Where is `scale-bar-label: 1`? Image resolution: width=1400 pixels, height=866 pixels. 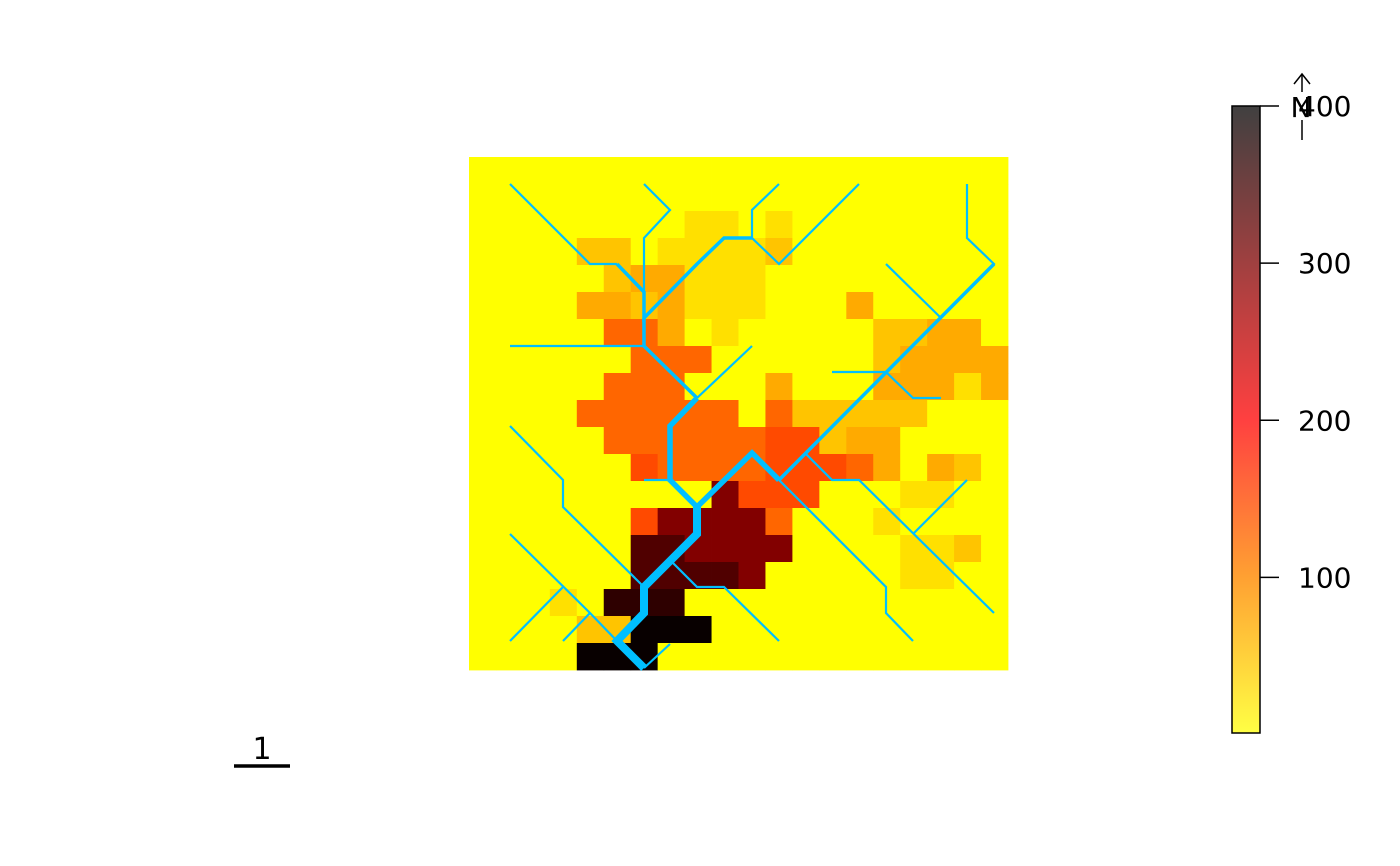
scale-bar-label: 1 is located at coordinates (261, 749).